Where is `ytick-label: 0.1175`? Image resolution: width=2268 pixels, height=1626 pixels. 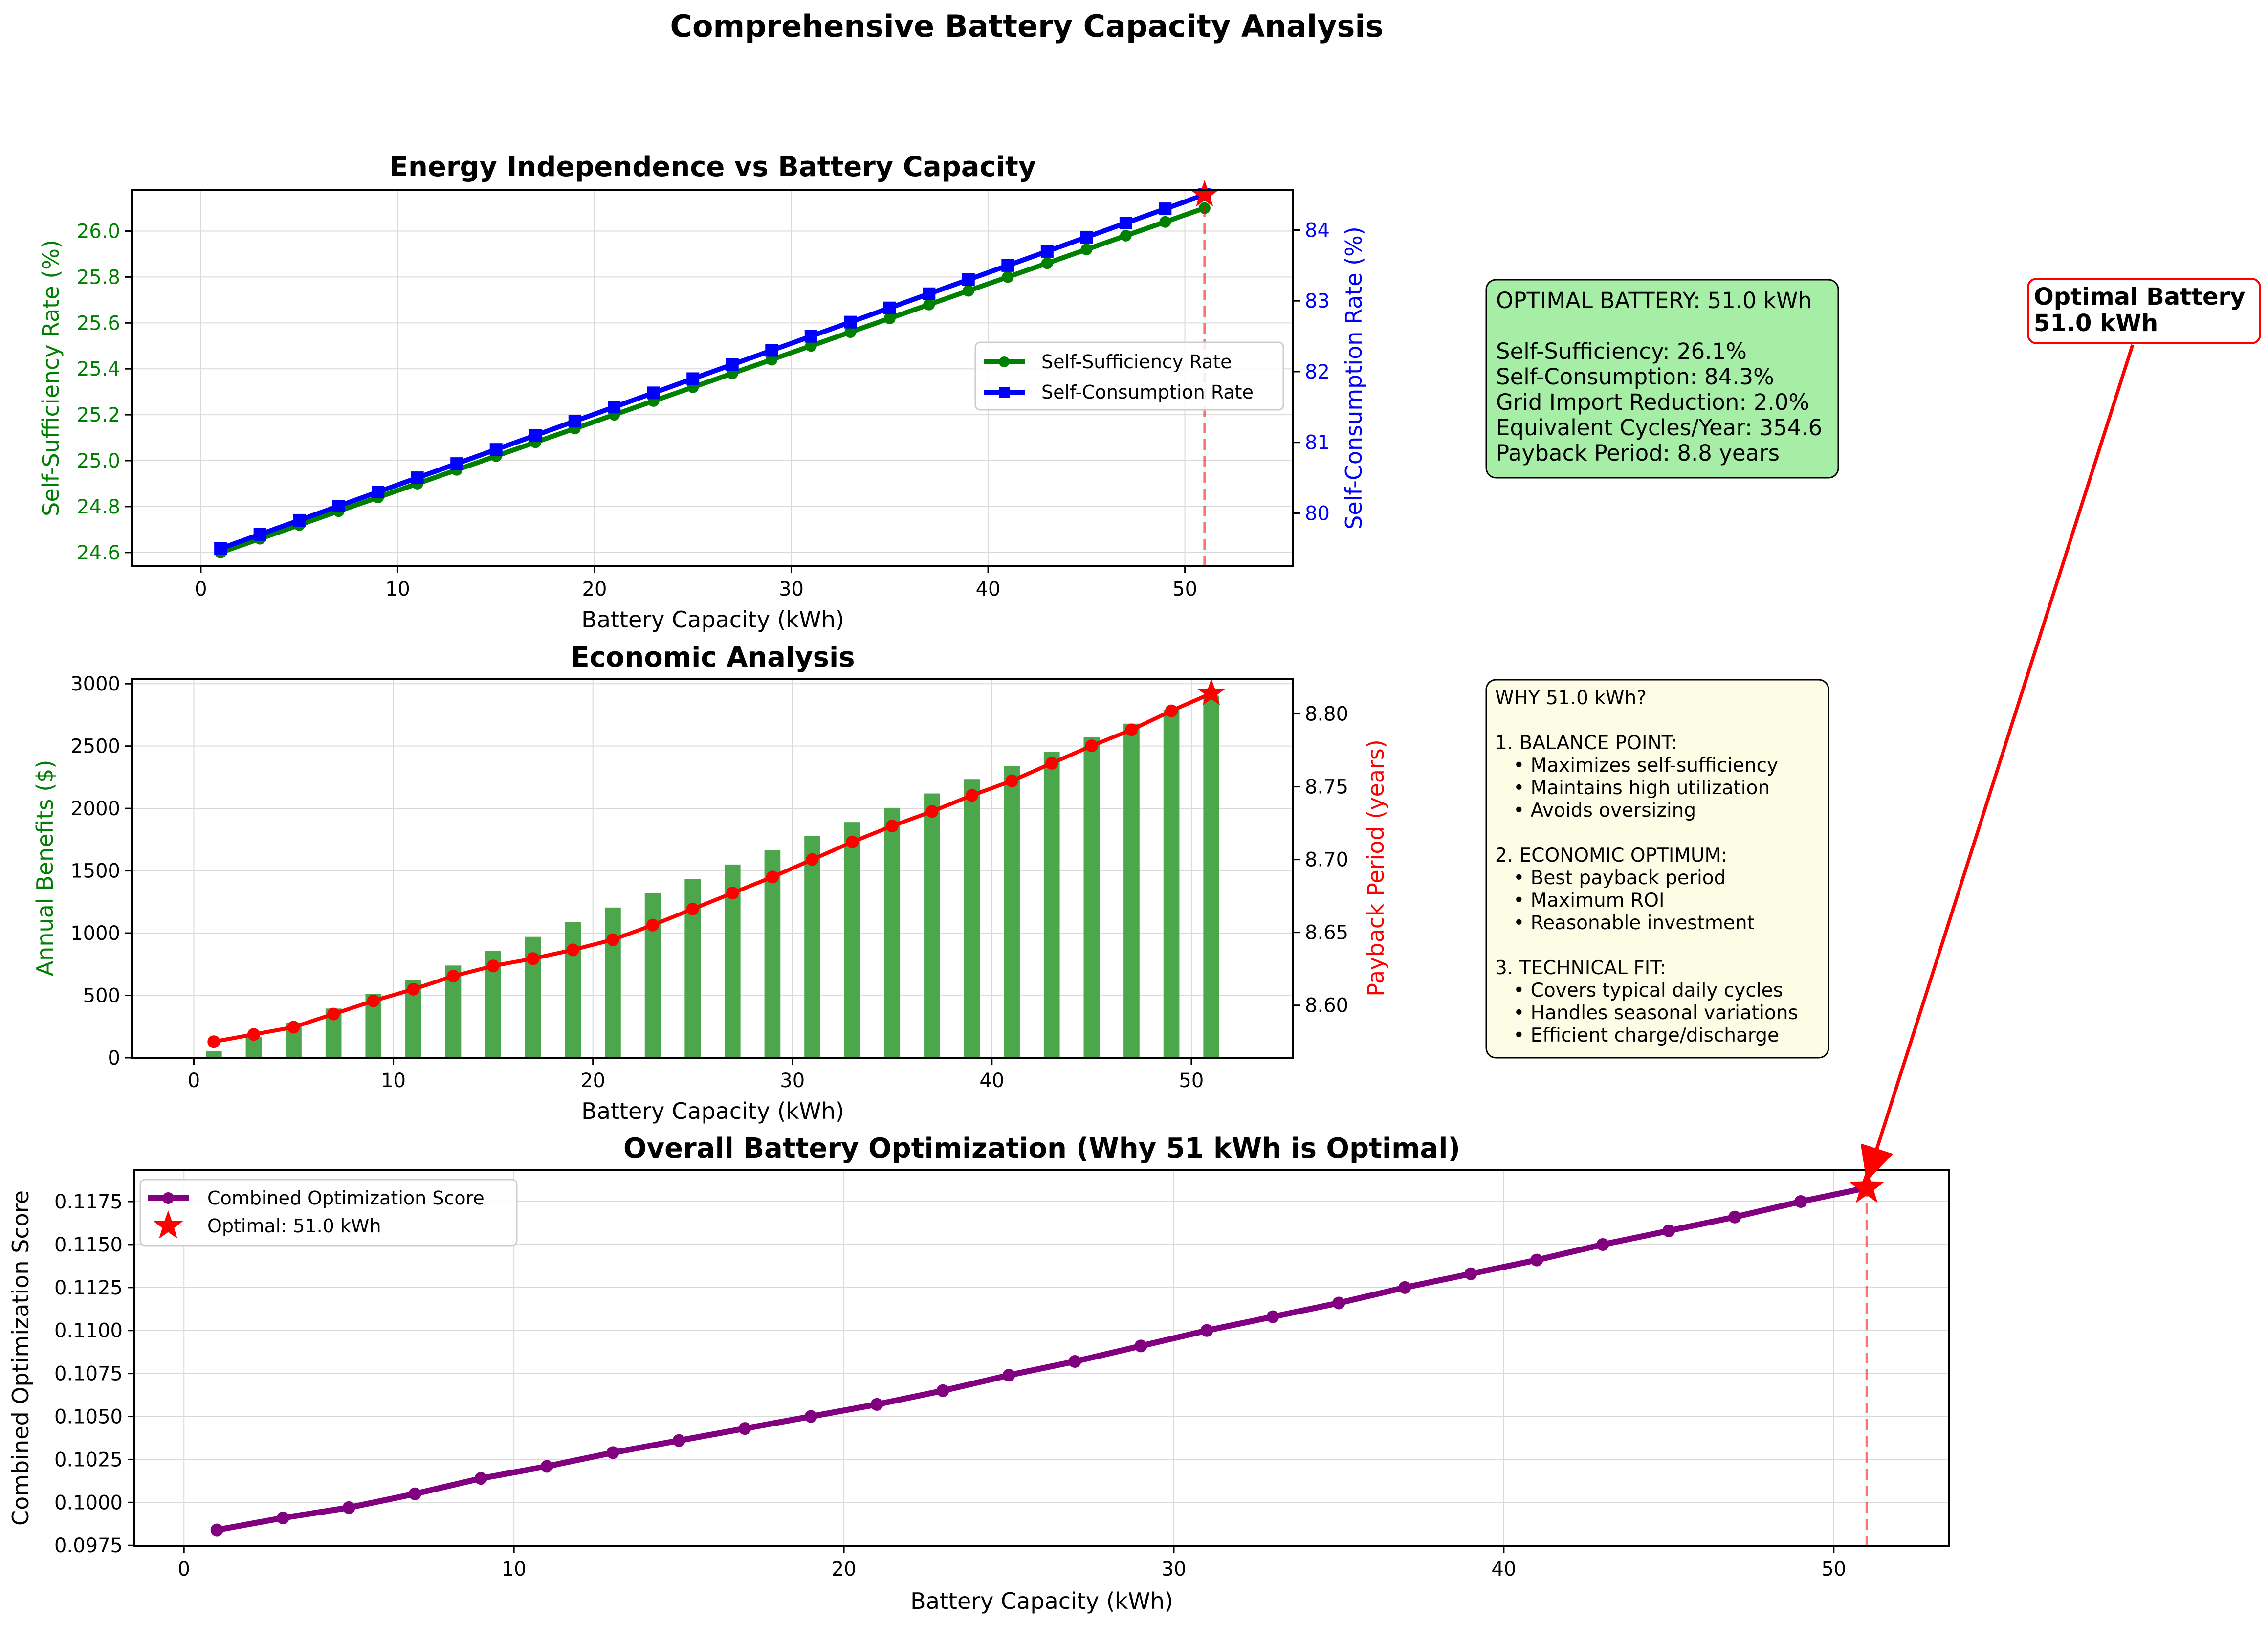 ytick-label: 0.1175 is located at coordinates (88, 1202).